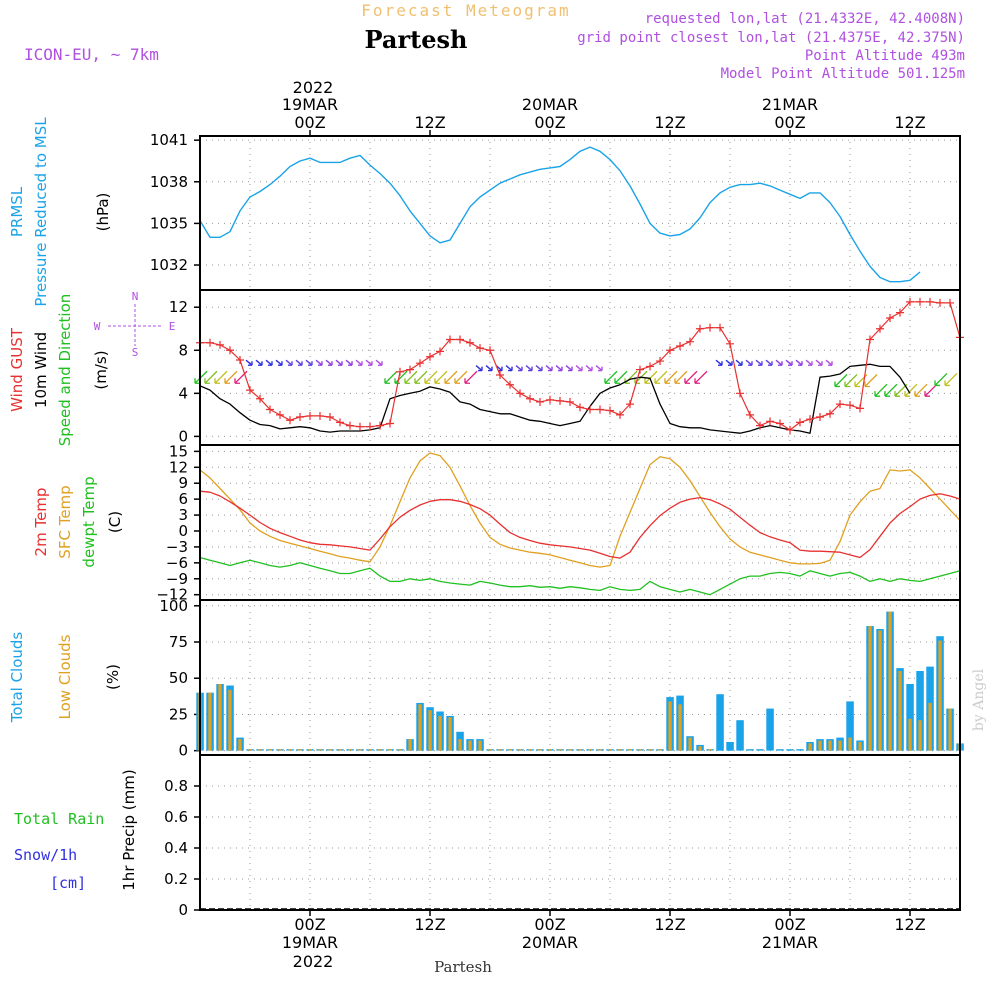  Describe the element at coordinates (65, 676) in the screenshot. I see `low-clouds-label: Low Clouds` at that location.